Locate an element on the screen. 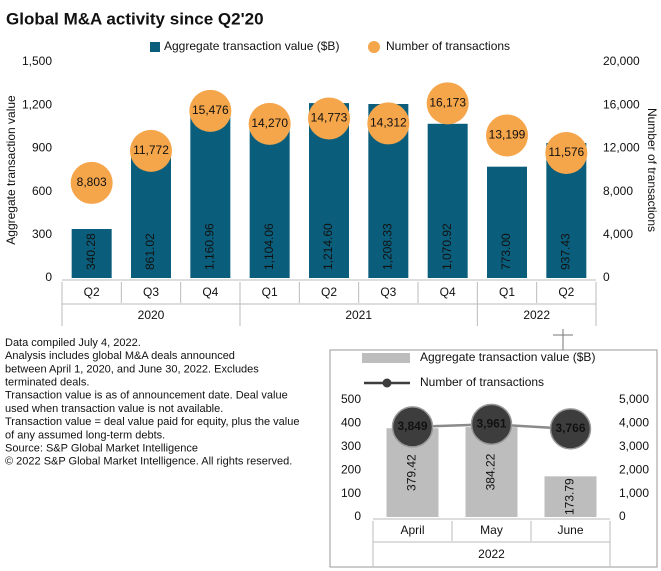 This screenshot has height=571, width=661. y2-tick-label: 2,000 is located at coordinates (634, 469).